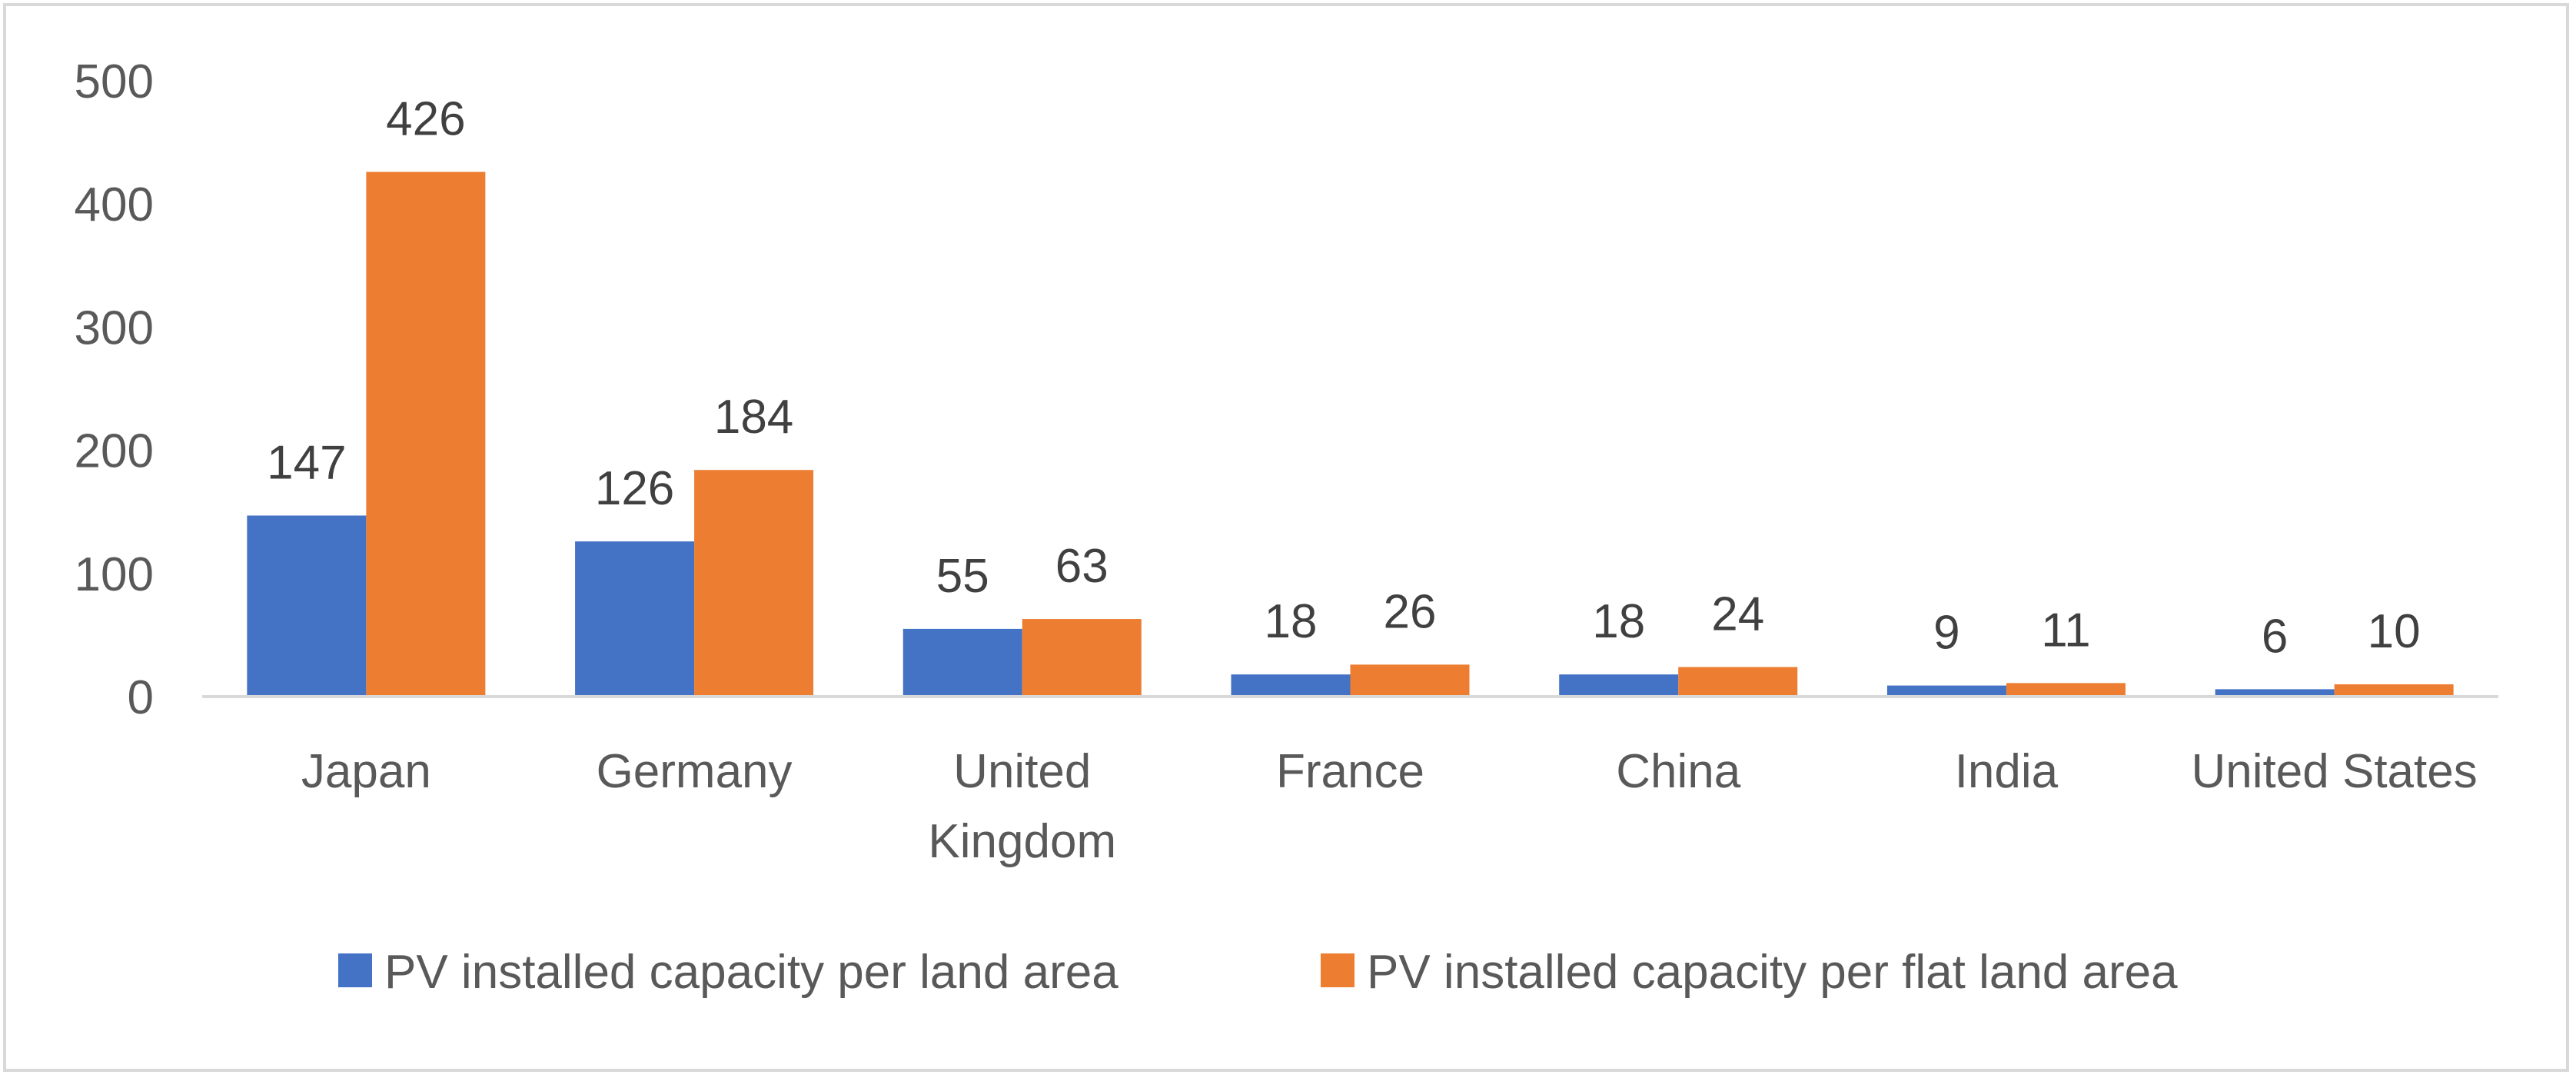 Image resolution: width=2576 pixels, height=1078 pixels. Describe the element at coordinates (366, 771) in the screenshot. I see `x-tick-label-0: Japan` at that location.